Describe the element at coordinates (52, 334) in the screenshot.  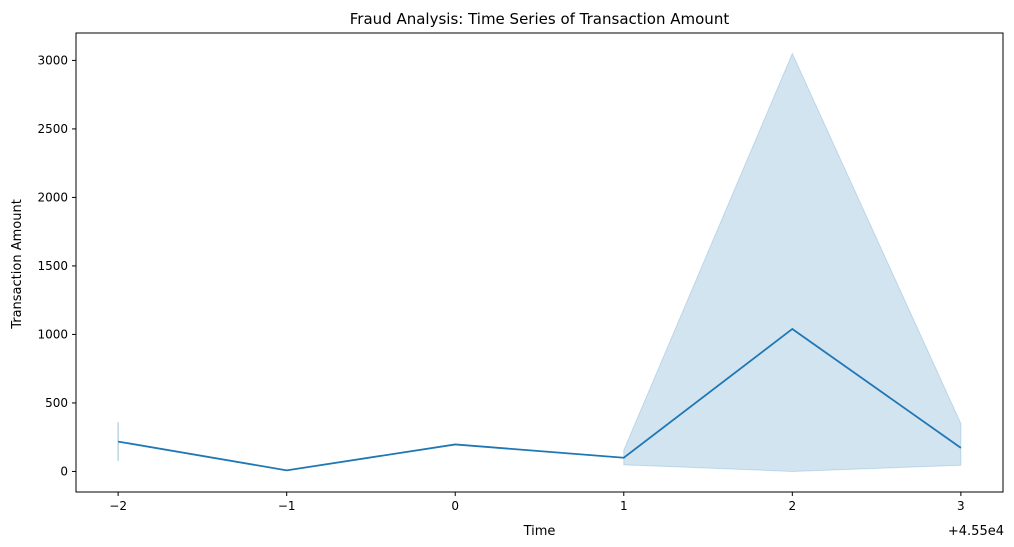
I see `y-tick-label: 1000` at that location.